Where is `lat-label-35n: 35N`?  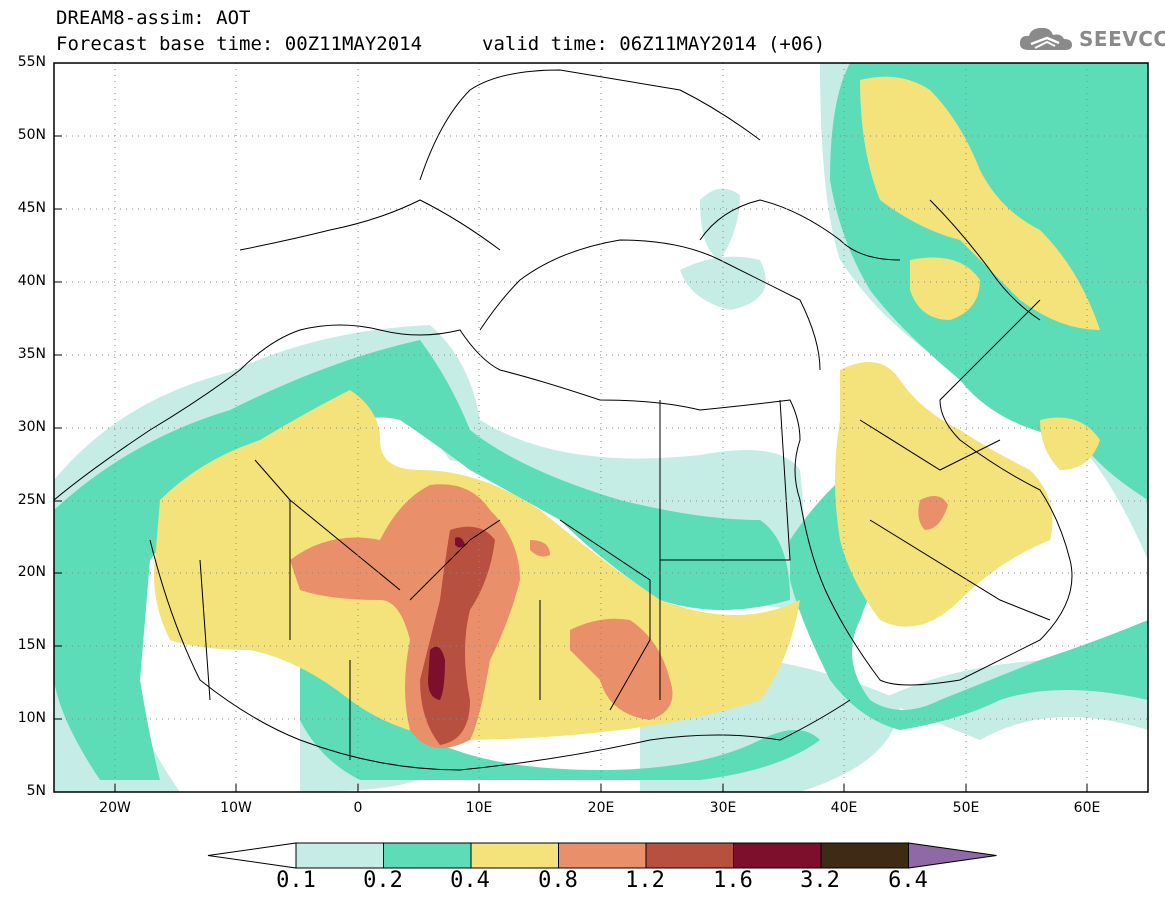
lat-label-35n: 35N is located at coordinates (31, 354).